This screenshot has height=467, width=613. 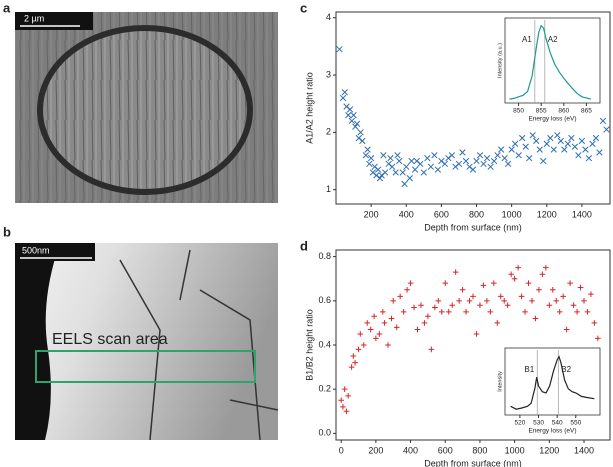 What do you see at coordinates (500, 381) in the screenshot?
I see `y-axis-title: Intensity` at bounding box center [500, 381].